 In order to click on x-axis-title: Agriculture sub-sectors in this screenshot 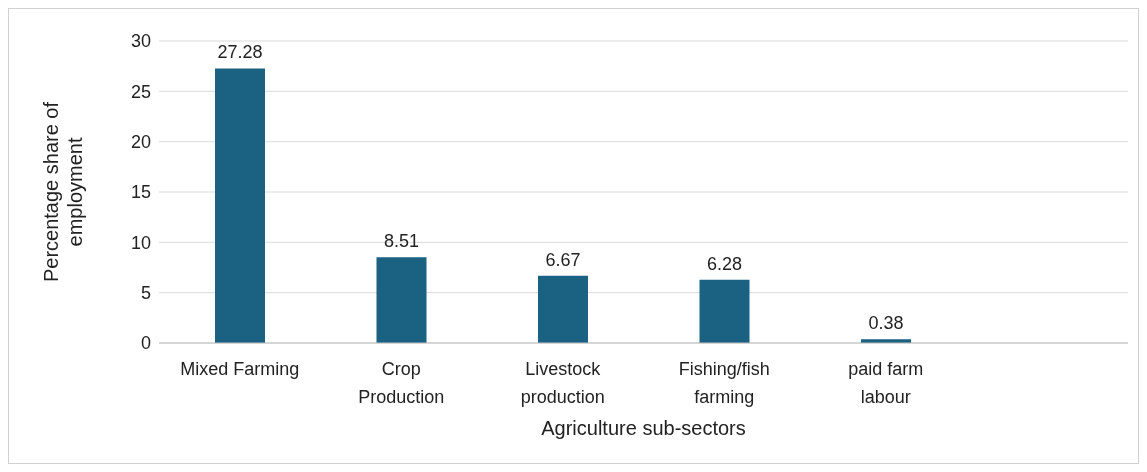, I will do `click(643, 428)`.